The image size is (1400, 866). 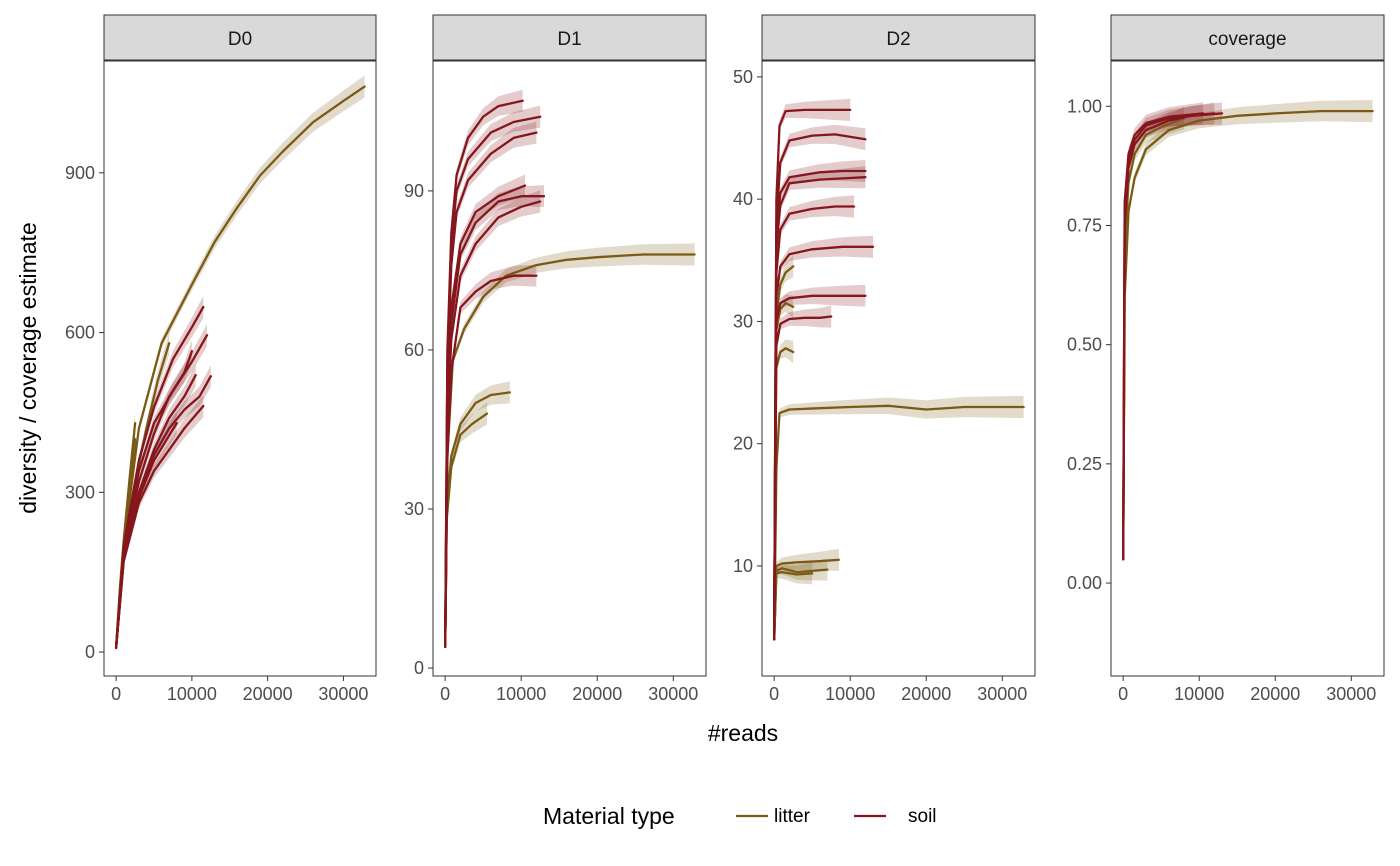 What do you see at coordinates (80, 492) in the screenshot?
I see `y-tick-label: 300` at bounding box center [80, 492].